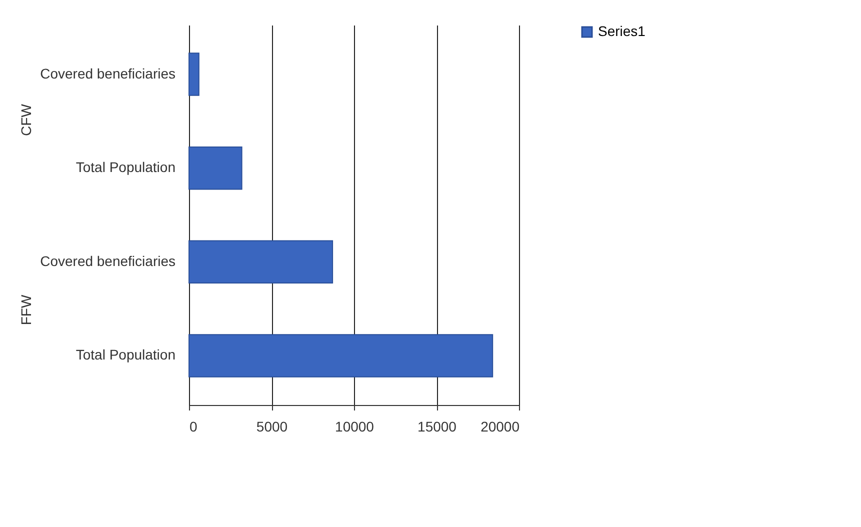  I want to click on x-tick-label: 15000, so click(437, 426).